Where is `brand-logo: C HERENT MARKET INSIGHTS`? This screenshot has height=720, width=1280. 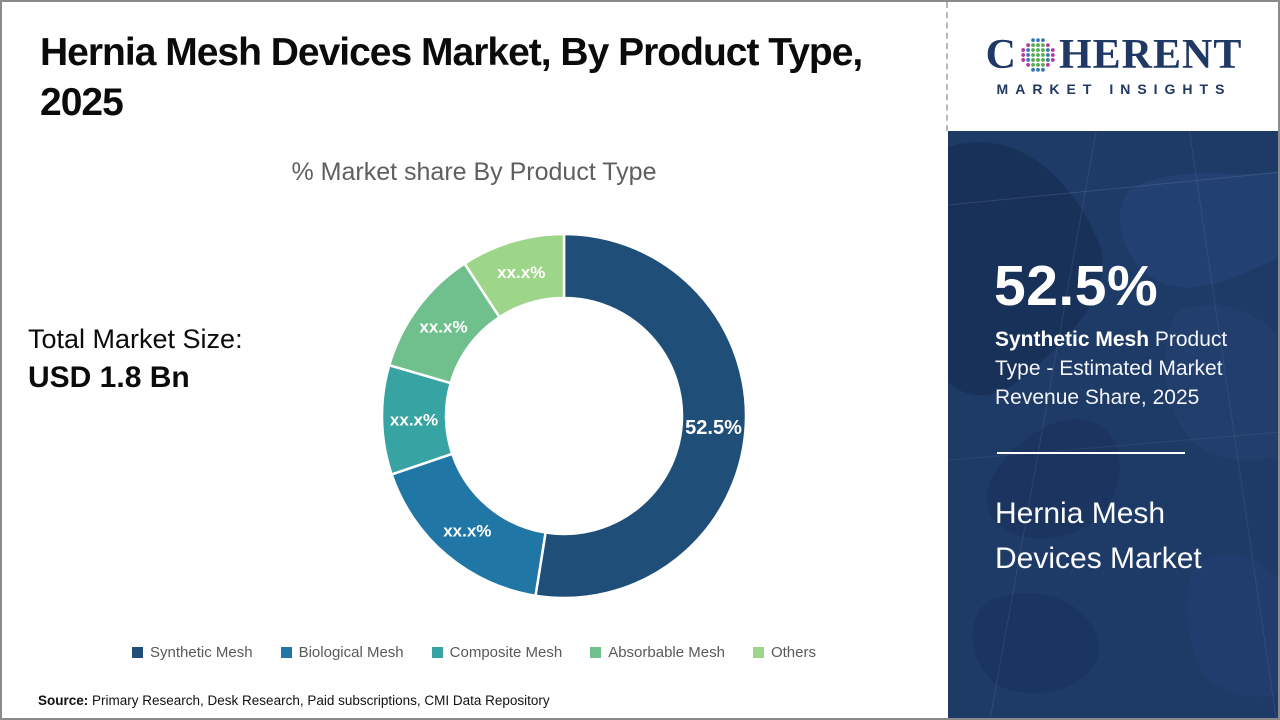 brand-logo: C HERENT MARKET INSIGHTS is located at coordinates (1114, 65).